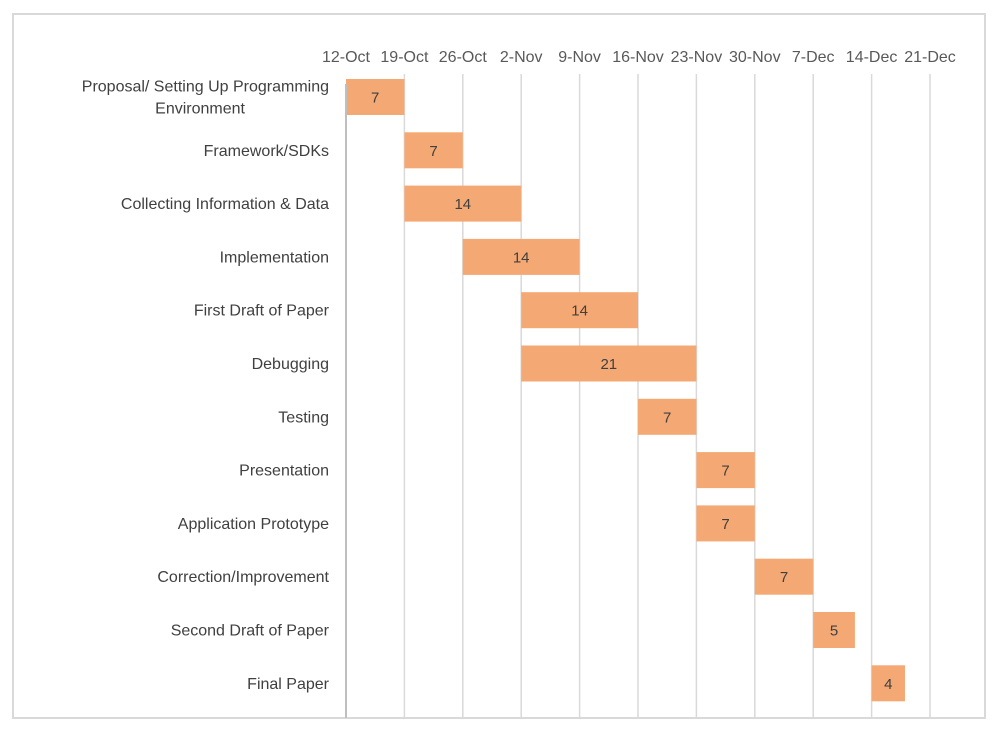 Image resolution: width=1003 pixels, height=746 pixels. I want to click on x-tick-label: 21-Dec, so click(930, 57).